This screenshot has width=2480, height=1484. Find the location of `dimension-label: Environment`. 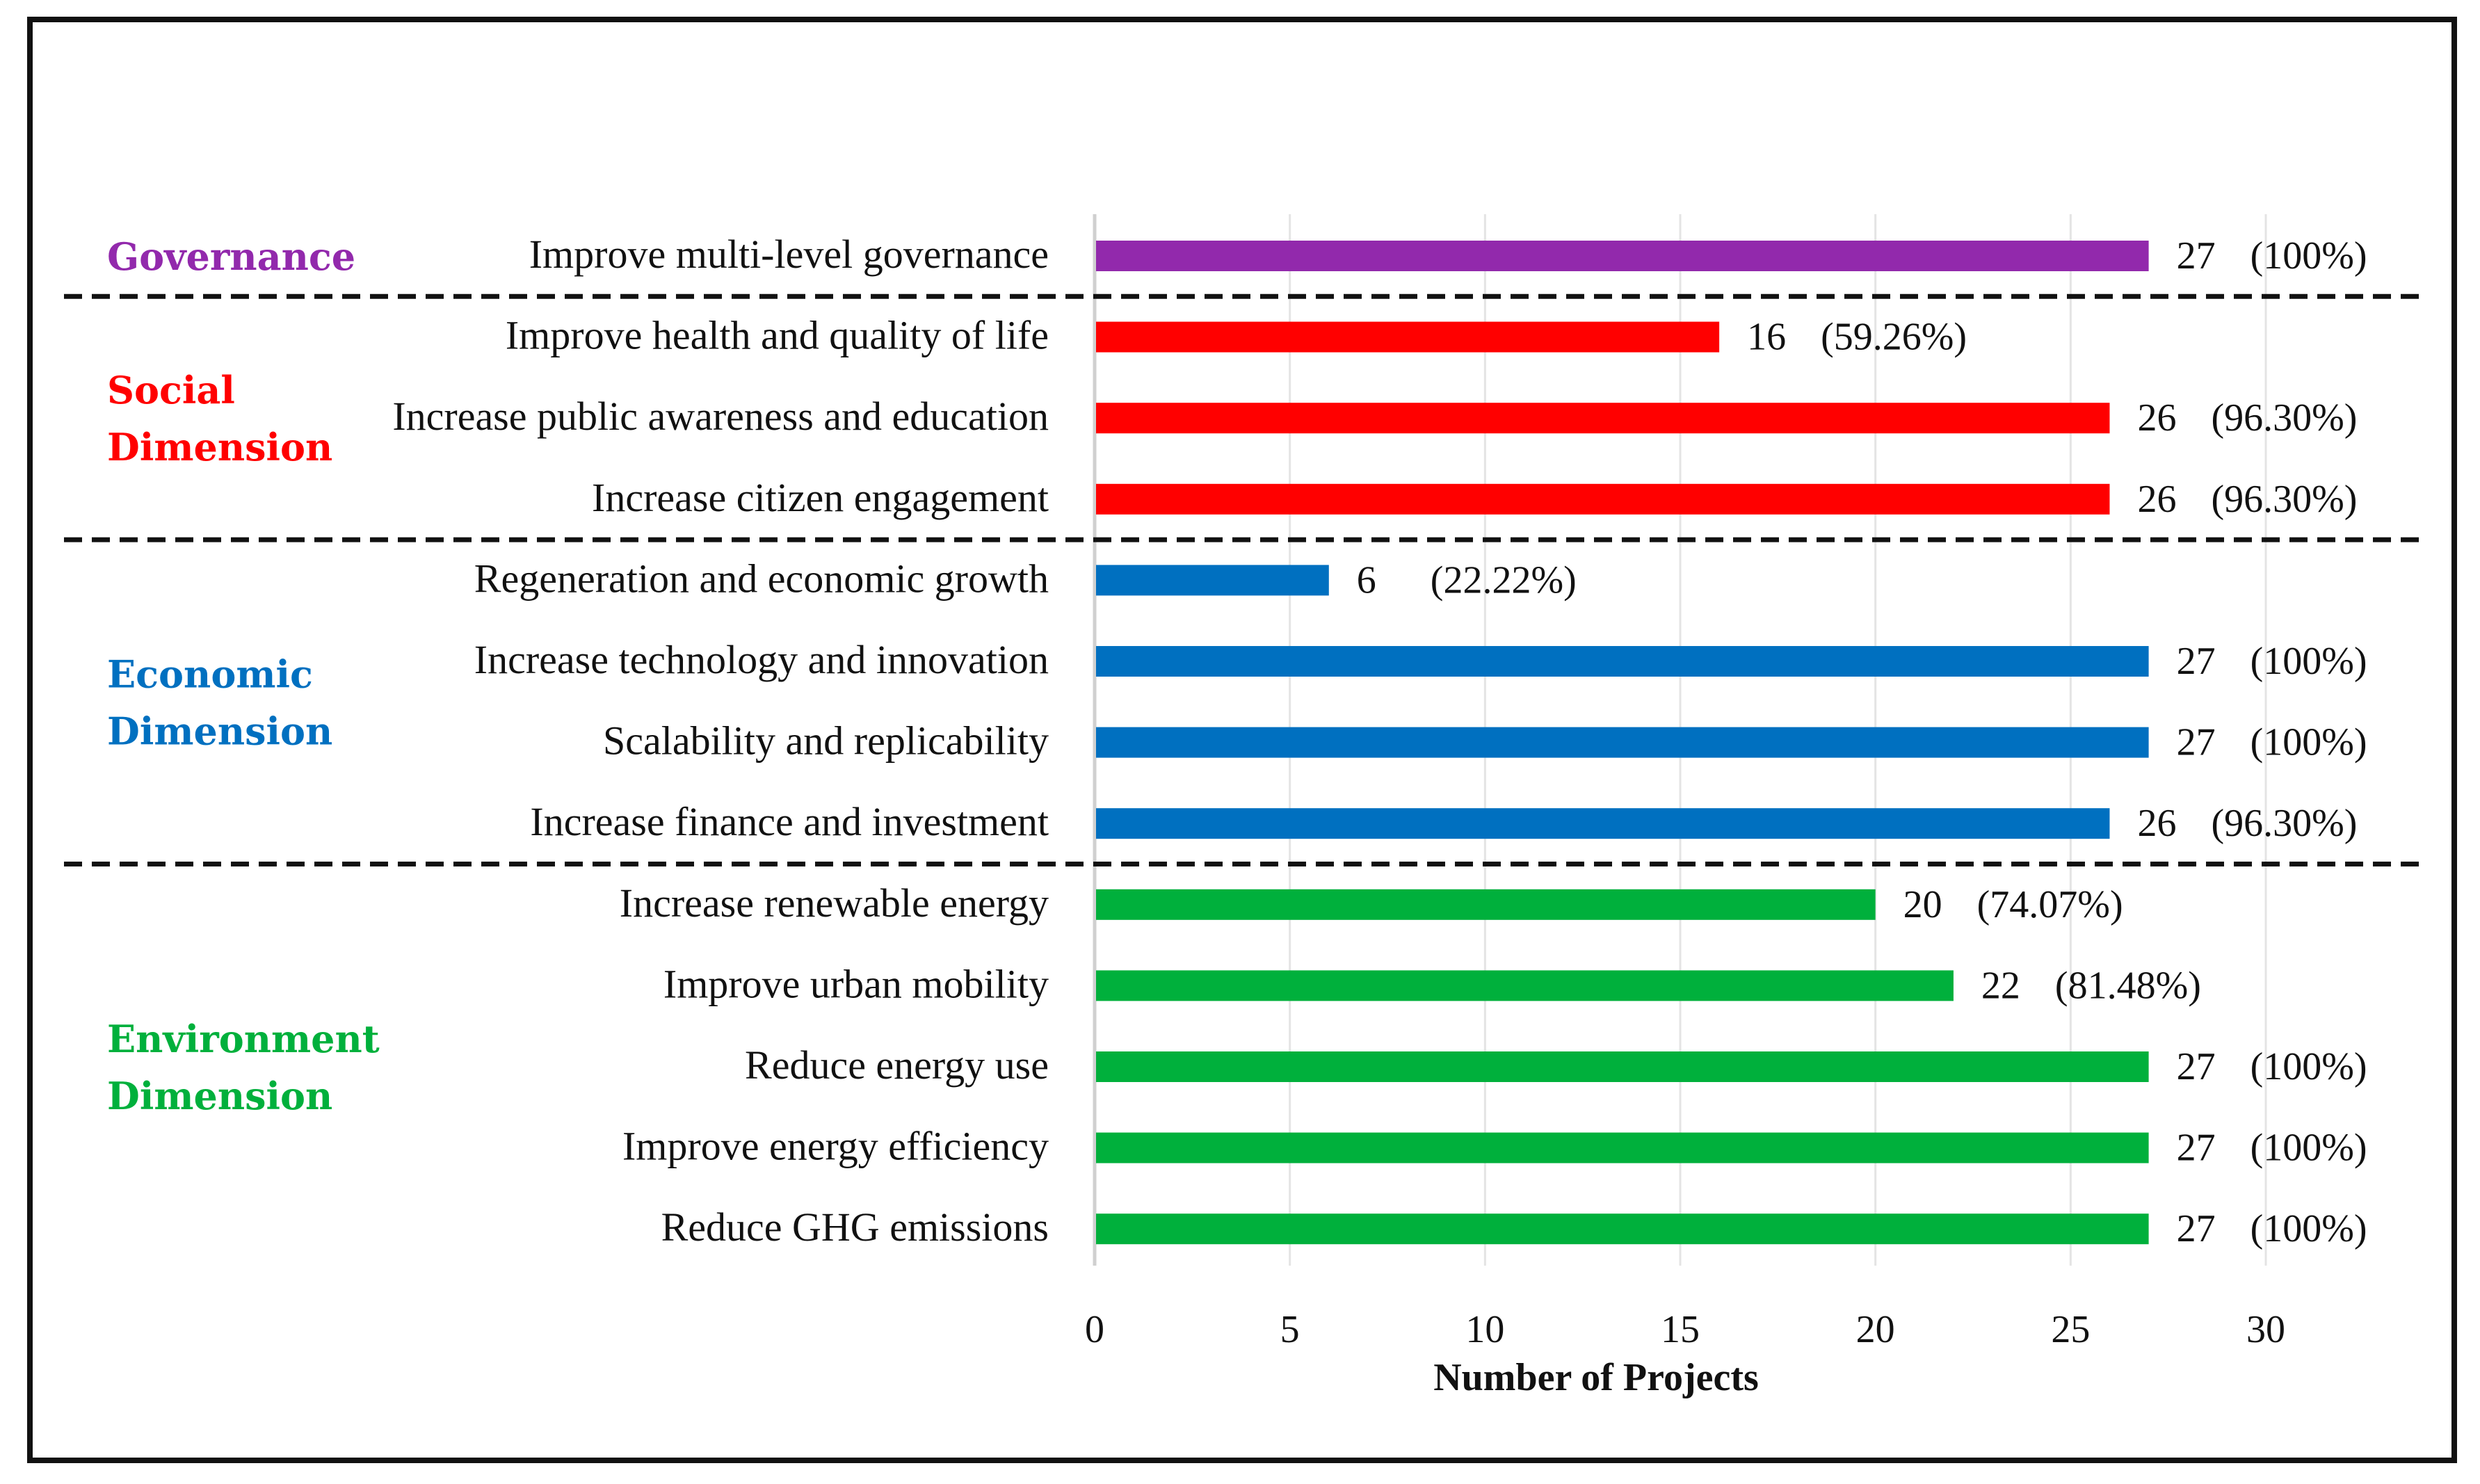

dimension-label: Environment is located at coordinates (243, 1039).